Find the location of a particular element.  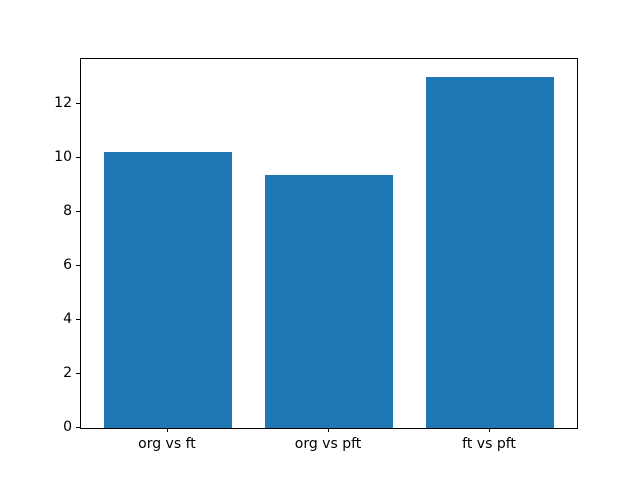

y-tick-label: 12 is located at coordinates (63, 102).